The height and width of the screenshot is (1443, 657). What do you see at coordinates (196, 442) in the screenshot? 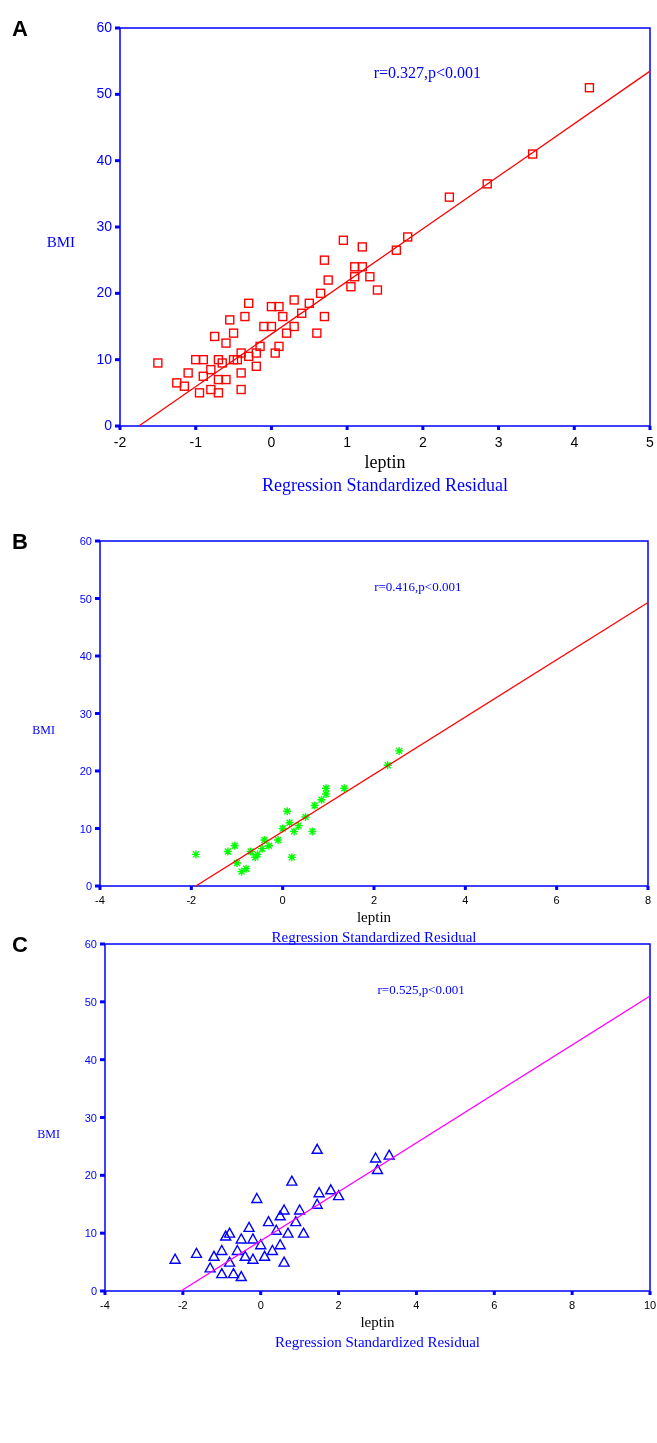
I see `x-tick-label: -1` at bounding box center [196, 442].